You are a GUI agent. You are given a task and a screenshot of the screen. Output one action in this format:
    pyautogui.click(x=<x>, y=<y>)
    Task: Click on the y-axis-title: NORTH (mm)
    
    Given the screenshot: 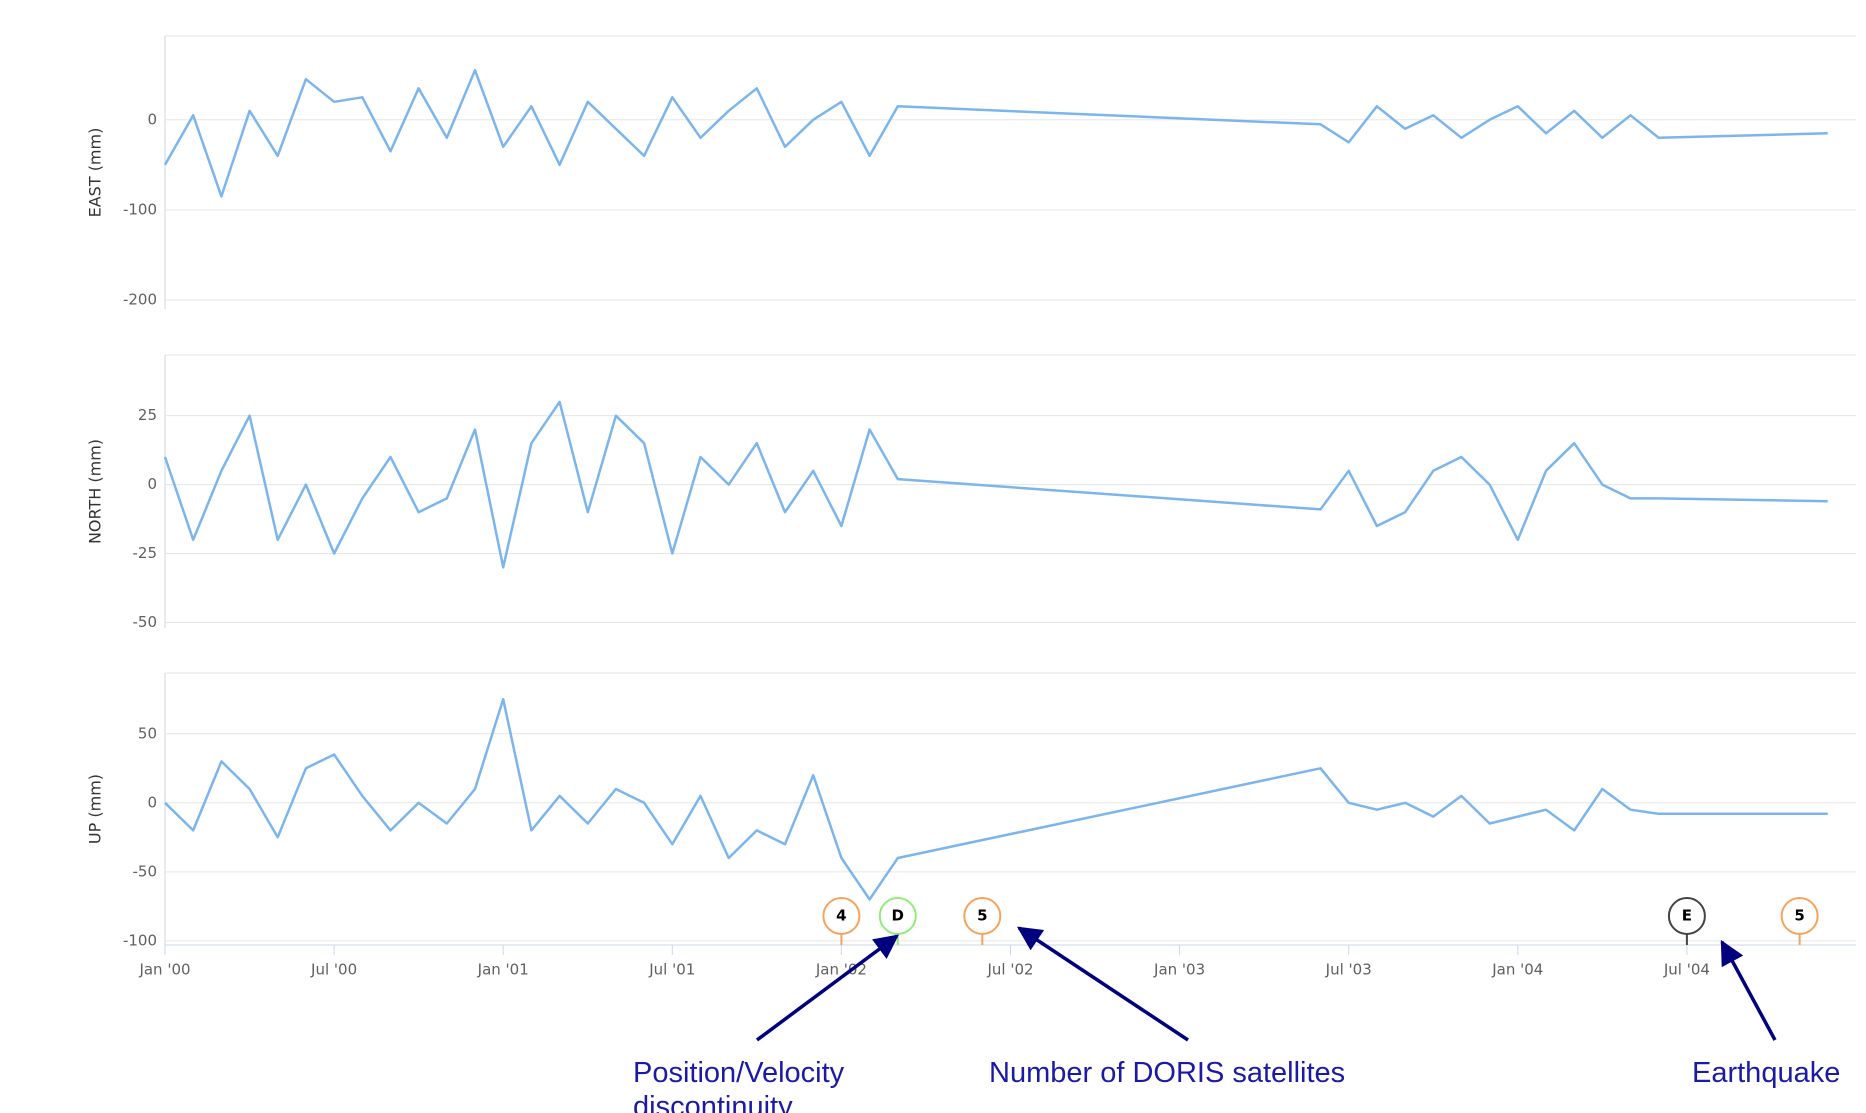 What is the action you would take?
    pyautogui.click(x=95, y=491)
    